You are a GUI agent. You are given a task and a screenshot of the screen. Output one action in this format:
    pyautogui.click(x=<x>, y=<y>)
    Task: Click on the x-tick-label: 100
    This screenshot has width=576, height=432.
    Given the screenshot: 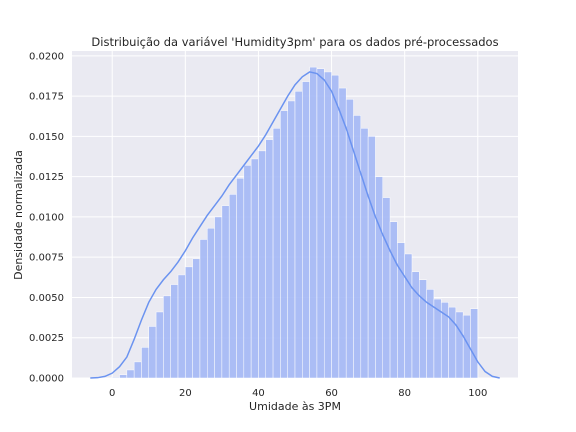 What is the action you would take?
    pyautogui.click(x=477, y=393)
    